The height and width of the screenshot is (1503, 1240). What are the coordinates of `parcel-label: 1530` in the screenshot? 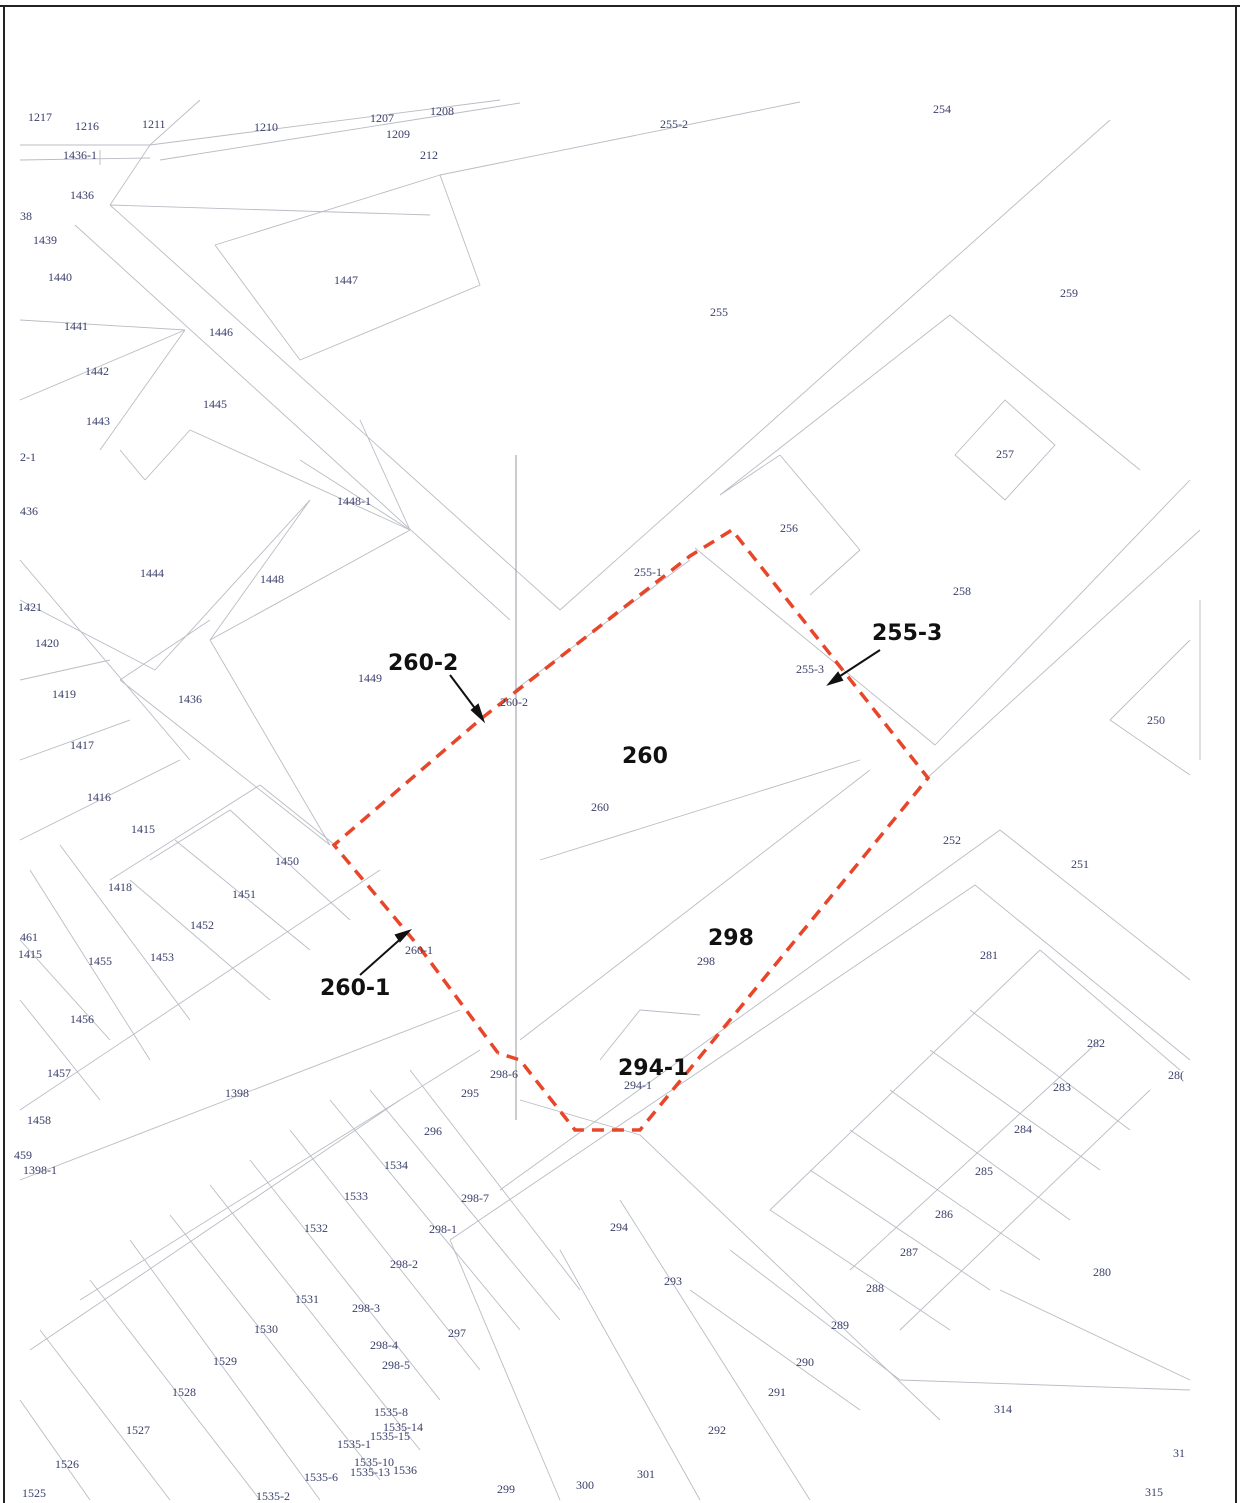 It's located at (266, 1329).